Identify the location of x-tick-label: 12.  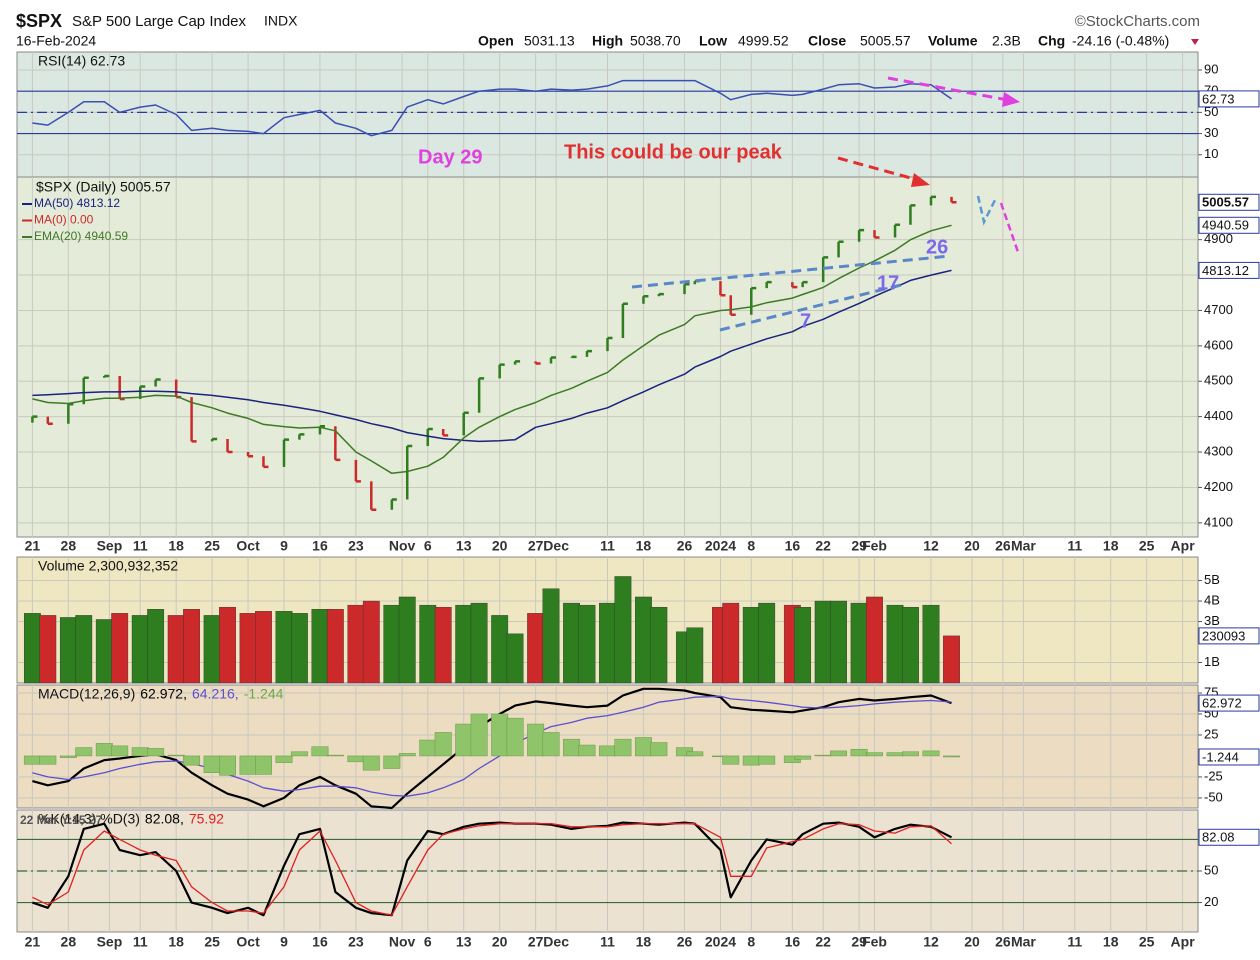
(931, 546).